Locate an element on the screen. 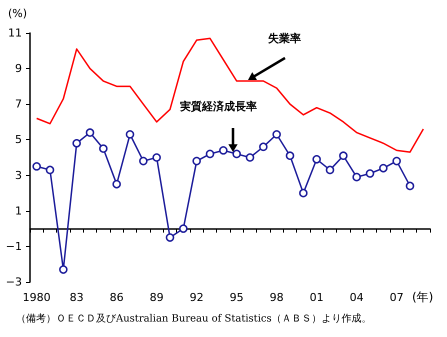 This screenshot has width=447, height=337. x-tick-label: 95 is located at coordinates (237, 297).